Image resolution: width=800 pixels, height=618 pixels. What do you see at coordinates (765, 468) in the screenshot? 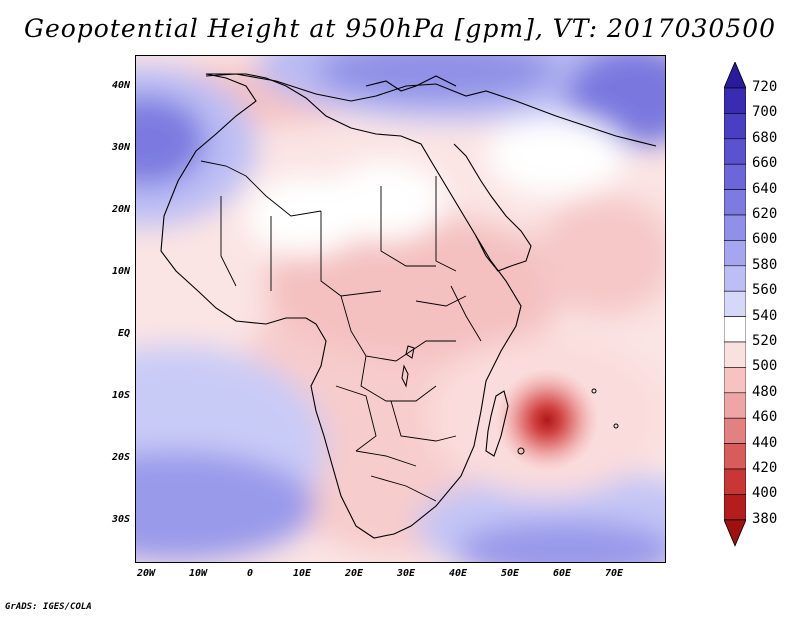
I see `colorbar-label: 420` at bounding box center [765, 468].